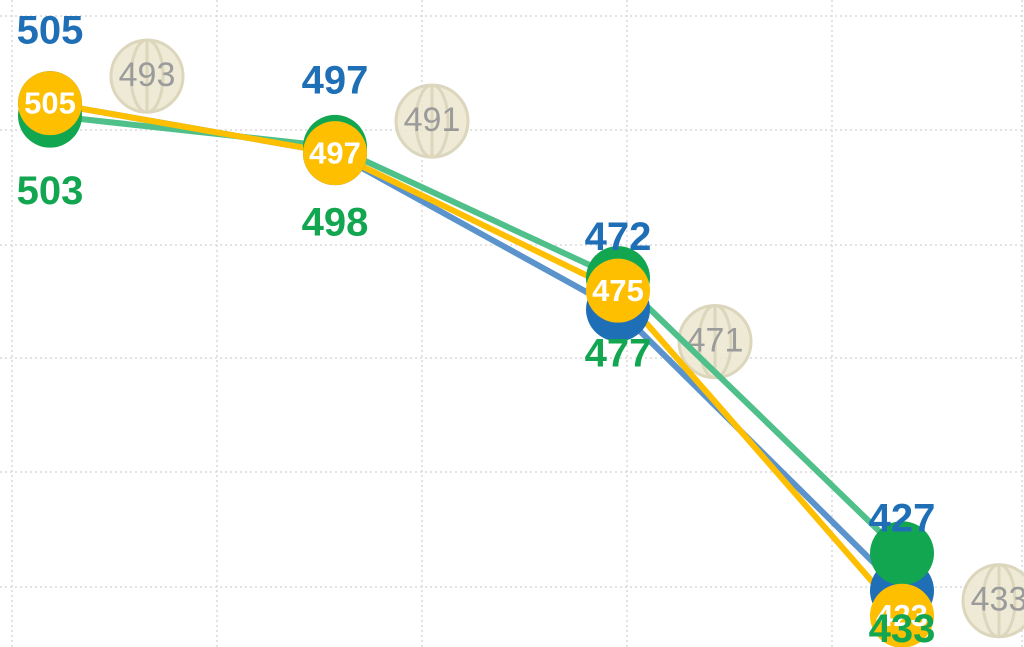  What do you see at coordinates (997, 600) in the screenshot?
I see `reference-label: 433` at bounding box center [997, 600].